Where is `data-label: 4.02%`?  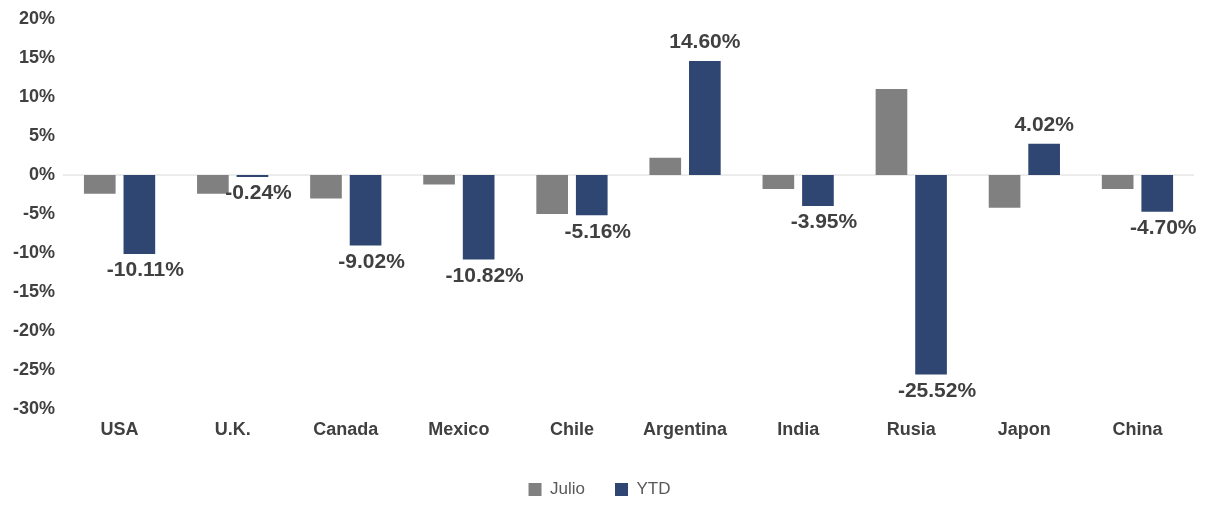 data-label: 4.02% is located at coordinates (1044, 123).